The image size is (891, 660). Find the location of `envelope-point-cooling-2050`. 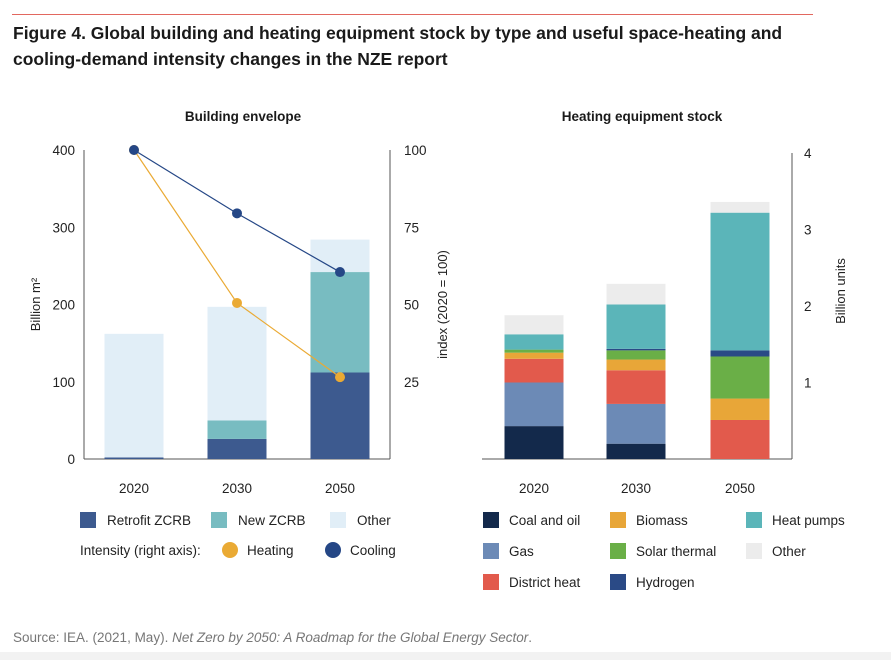

envelope-point-cooling-2050 is located at coordinates (340, 272).